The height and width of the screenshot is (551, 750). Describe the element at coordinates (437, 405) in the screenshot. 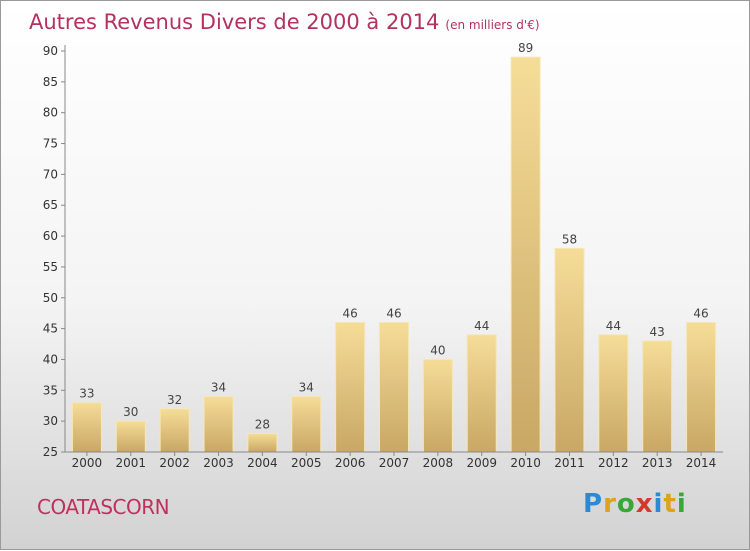

I see `bar-2008` at that location.